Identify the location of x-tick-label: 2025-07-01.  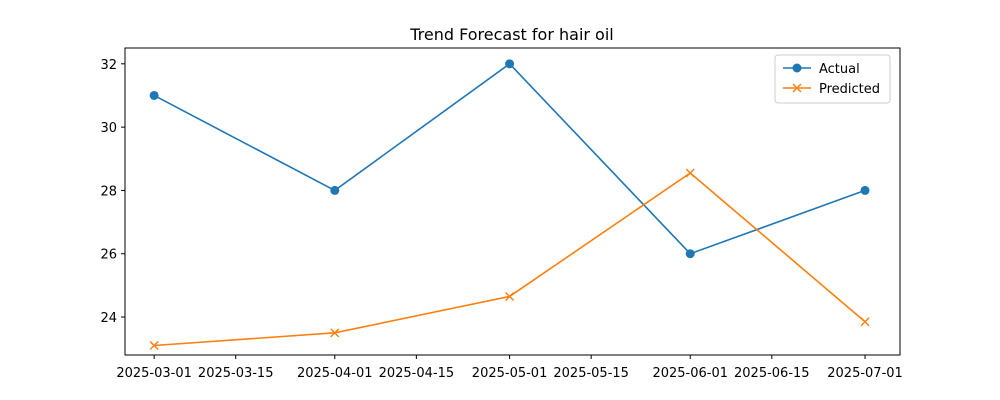
(865, 373).